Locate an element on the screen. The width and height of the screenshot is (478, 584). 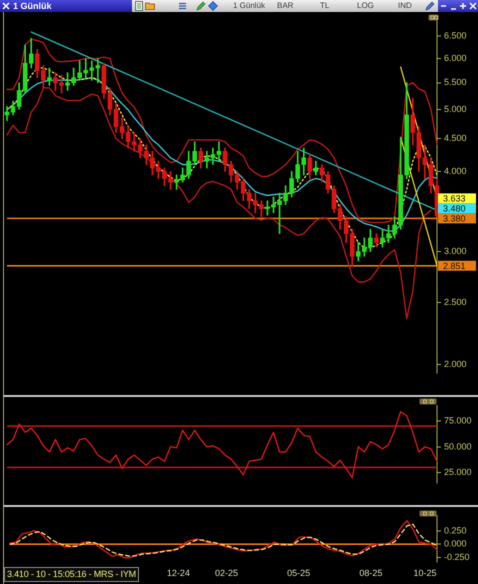
text: IND is located at coordinates (405, 6).